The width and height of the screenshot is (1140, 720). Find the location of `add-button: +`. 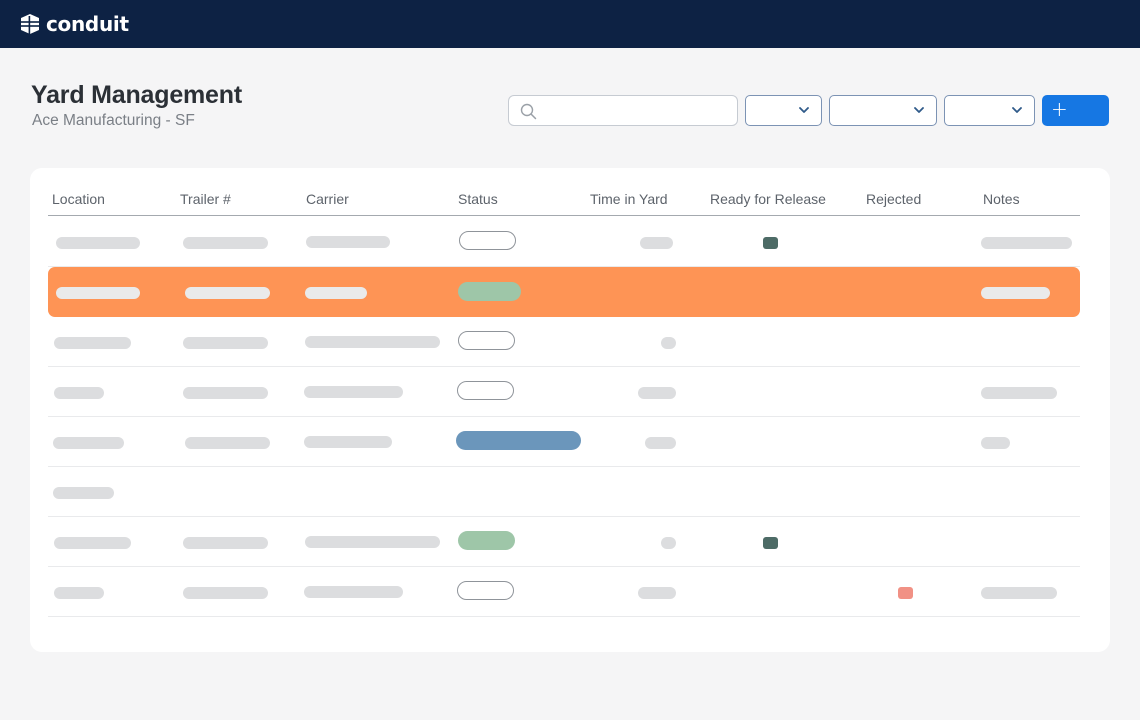

add-button: + is located at coordinates (1075, 110).